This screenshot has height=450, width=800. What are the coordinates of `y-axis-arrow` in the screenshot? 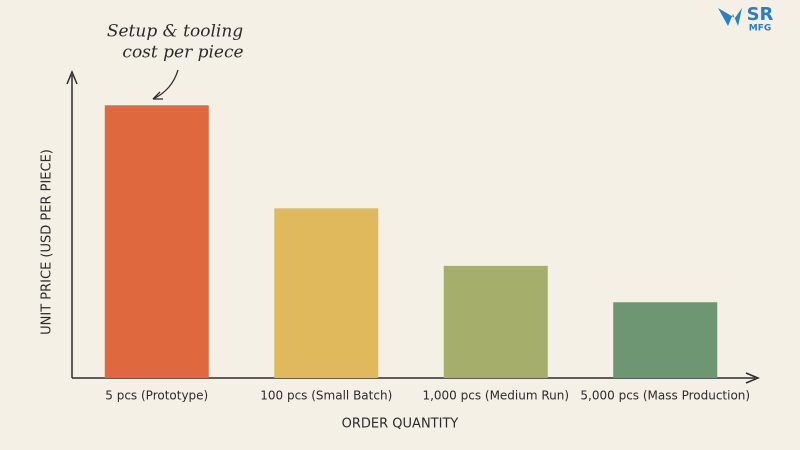 It's located at (72, 77).